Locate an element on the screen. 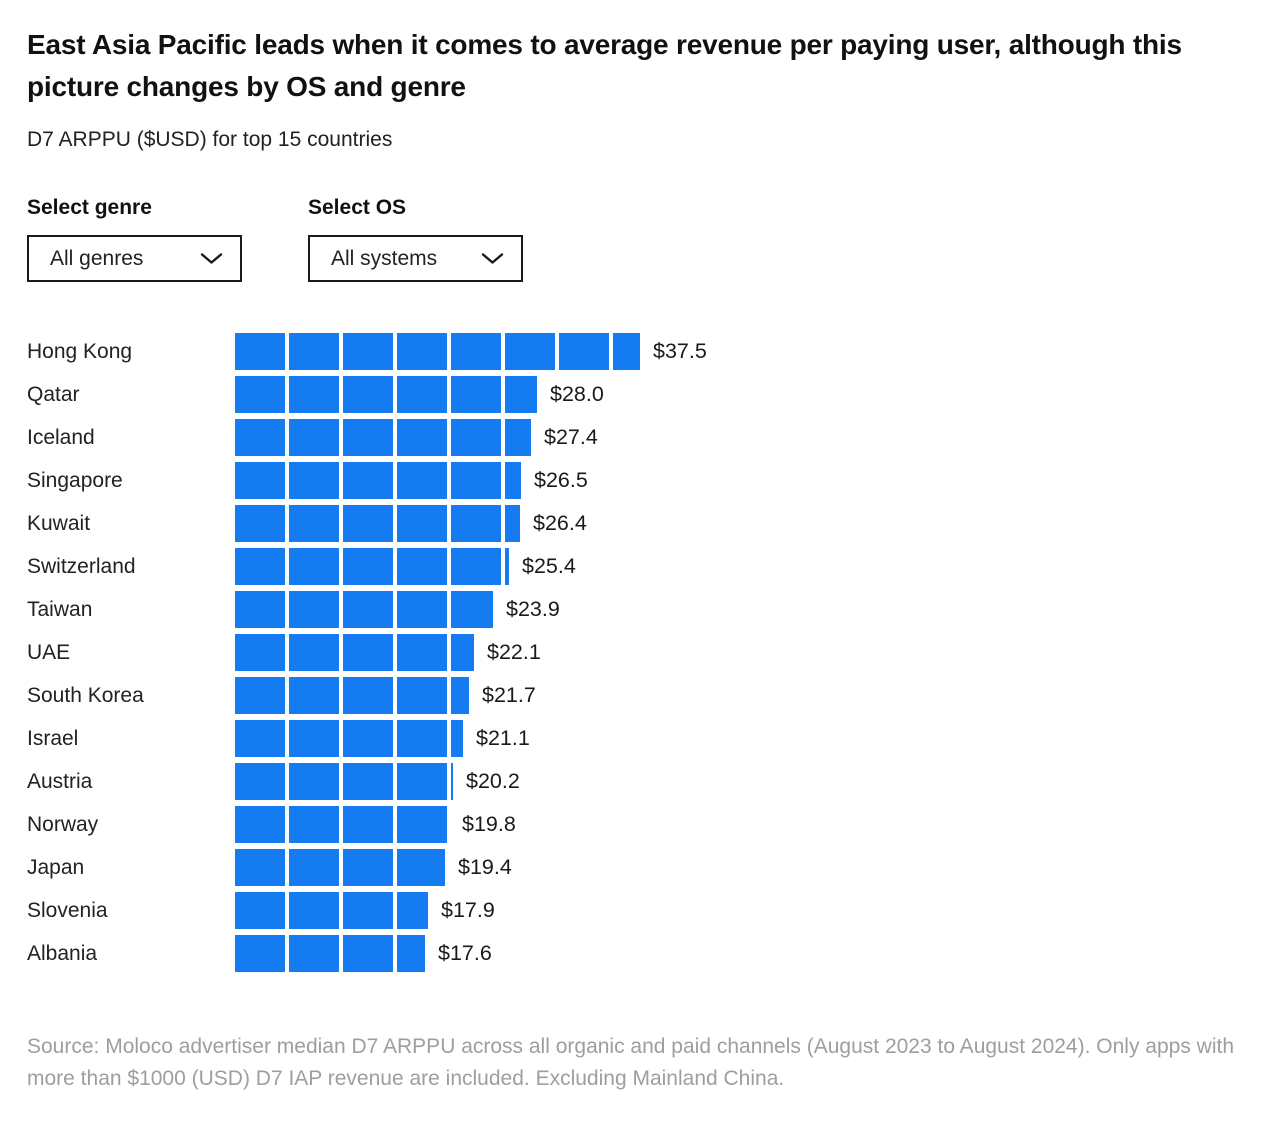  bar-label: South Korea is located at coordinates (85, 695).